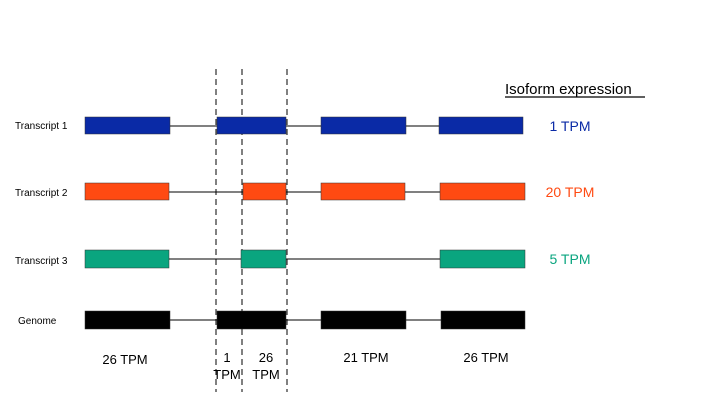  I want to click on transcript-3-row: Transcript 3 5 TPM, so click(303, 259).